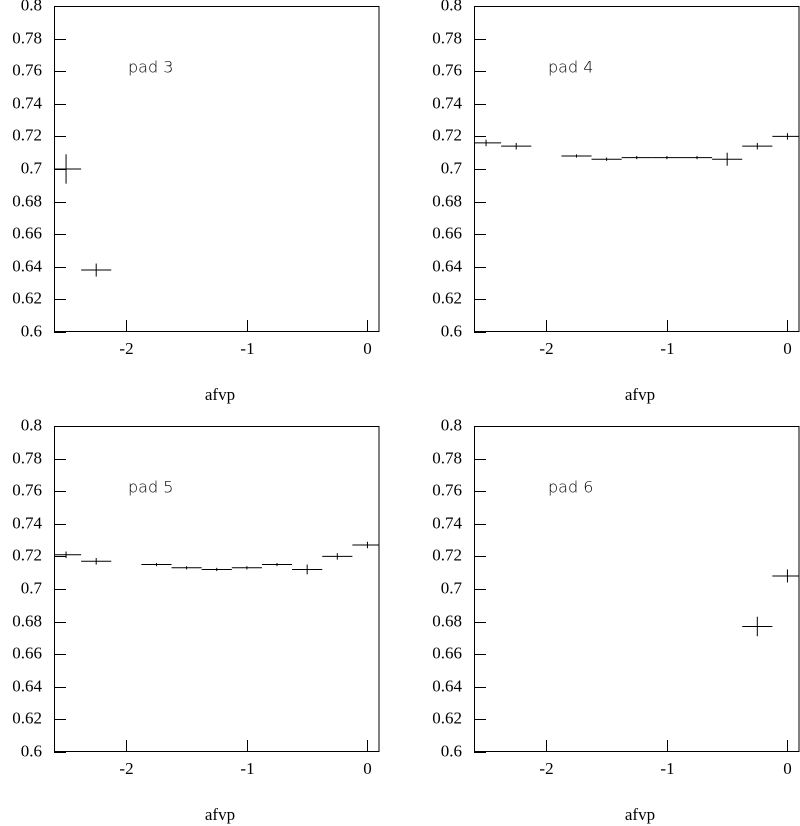 This screenshot has width=800, height=826. I want to click on pad: pad 3, so click(150, 67).